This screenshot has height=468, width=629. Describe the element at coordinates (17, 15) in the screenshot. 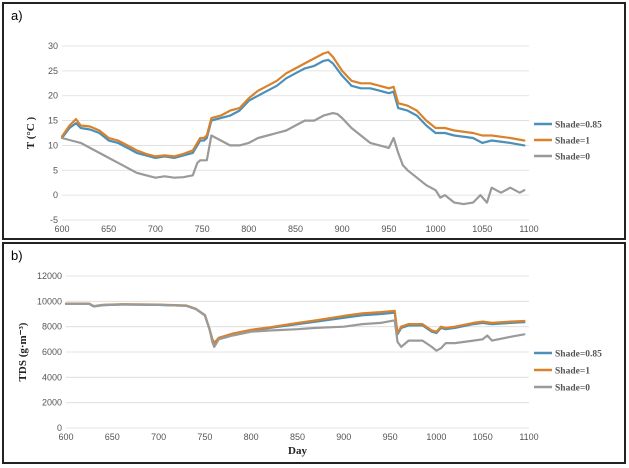

I see `panel-label-a: a)` at that location.